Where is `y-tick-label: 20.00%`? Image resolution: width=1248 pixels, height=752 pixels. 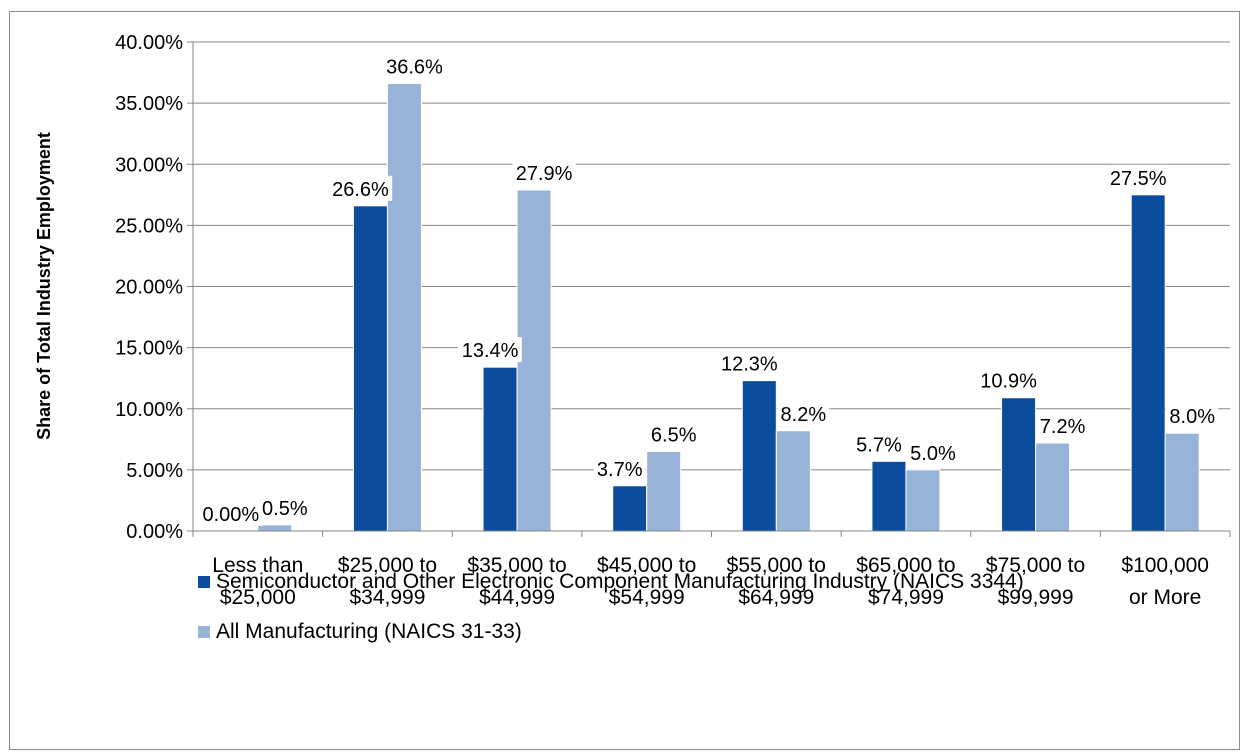 y-tick-label: 20.00% is located at coordinates (149, 288).